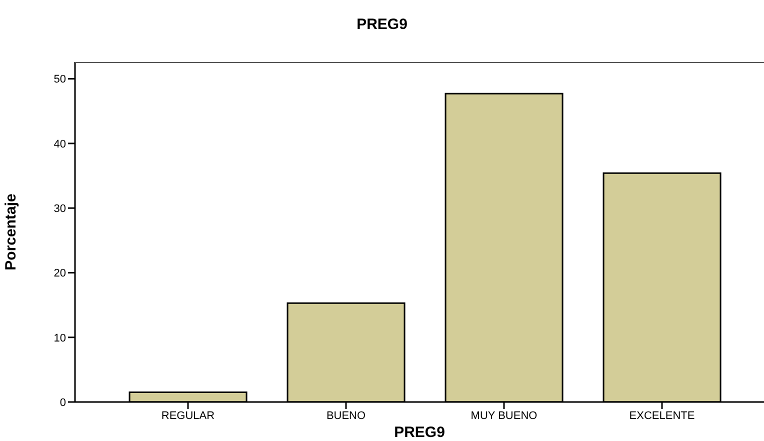  Describe the element at coordinates (419, 432) in the screenshot. I see `x-axis-title: PREG9` at that location.